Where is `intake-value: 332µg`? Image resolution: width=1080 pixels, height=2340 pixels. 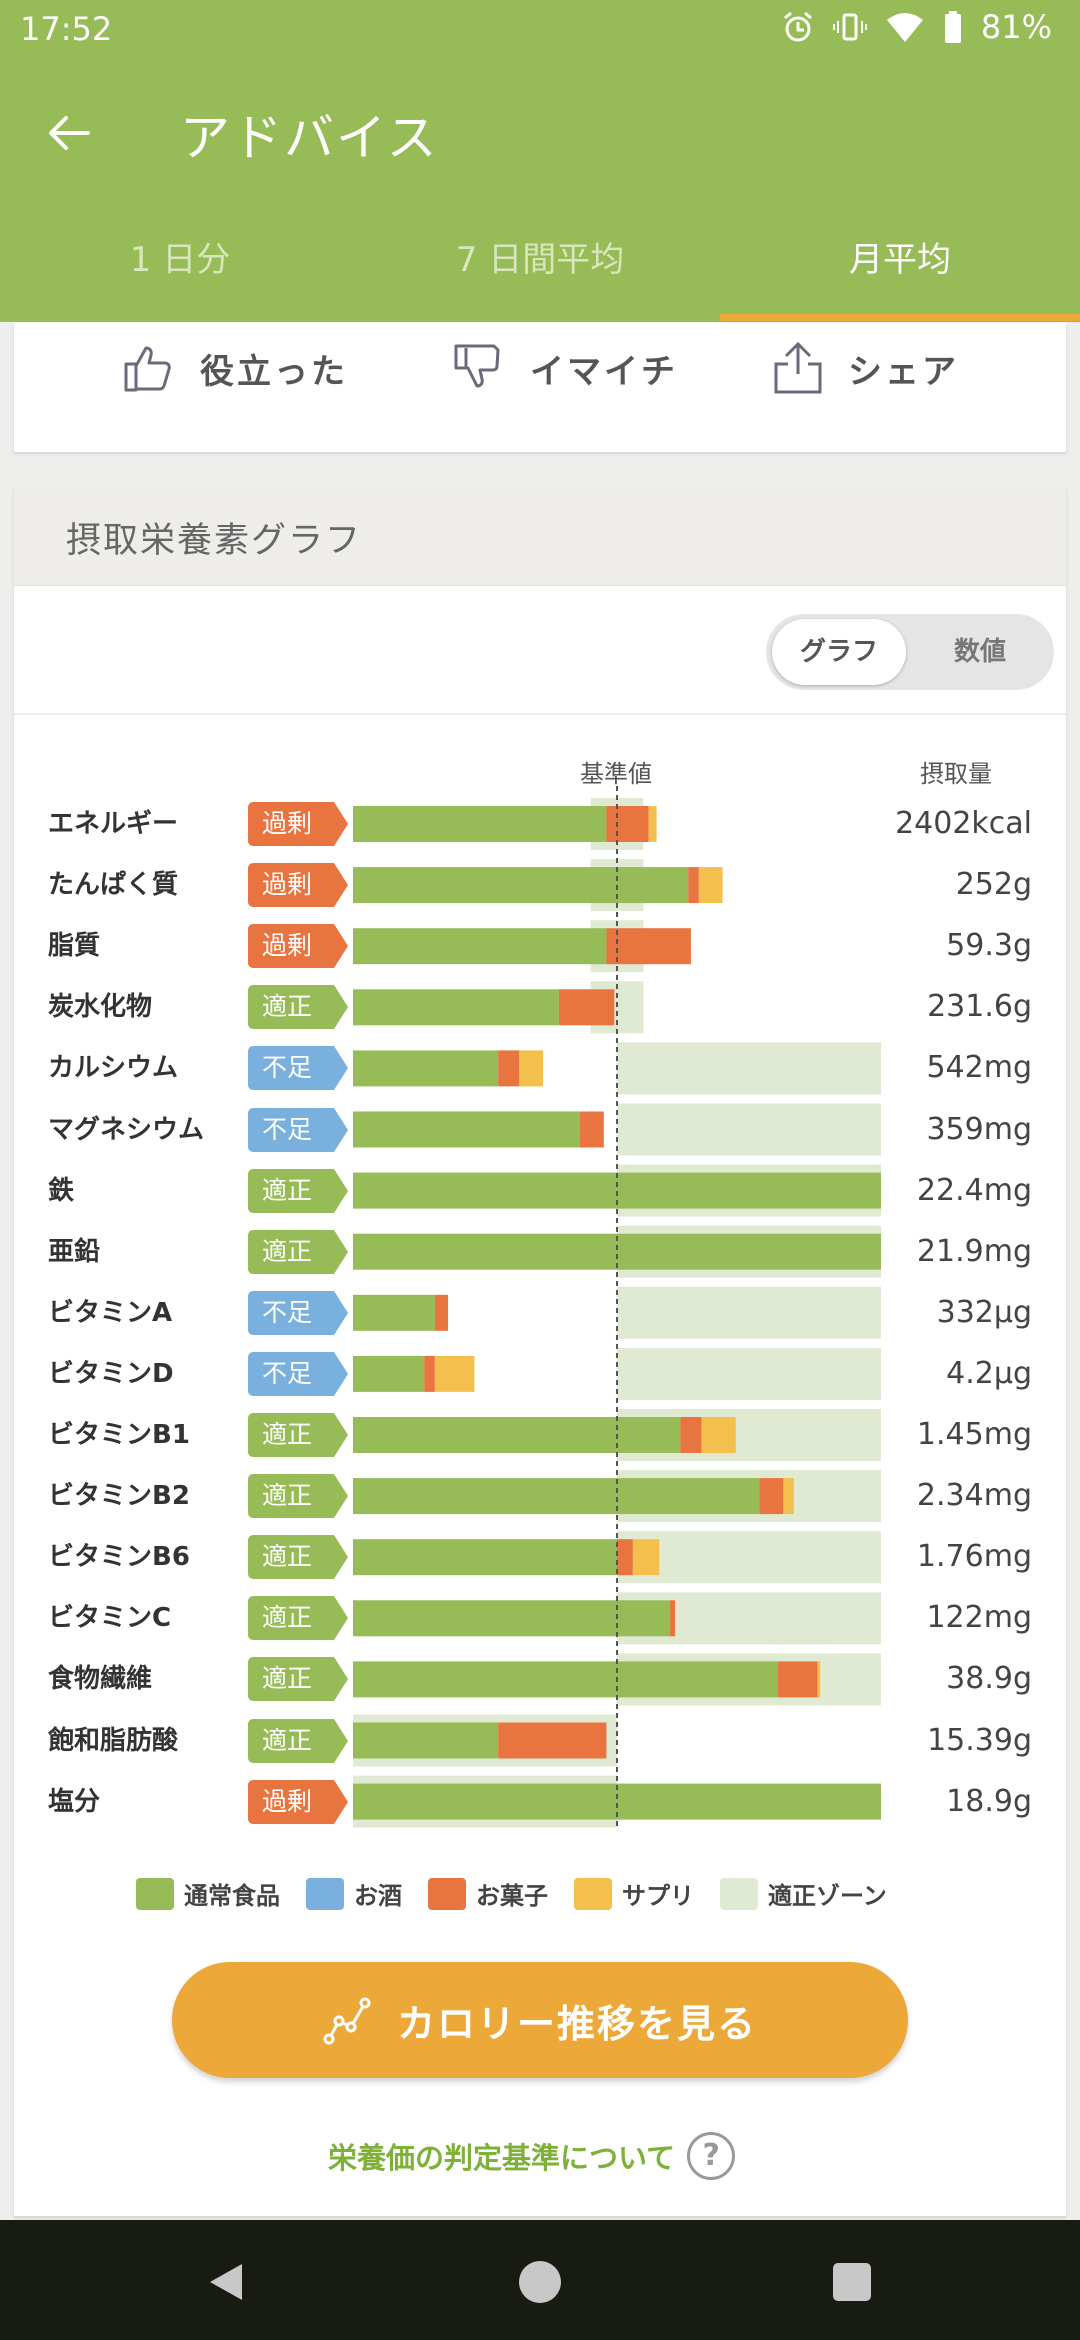
intake-value: 332µg is located at coordinates (984, 1312).